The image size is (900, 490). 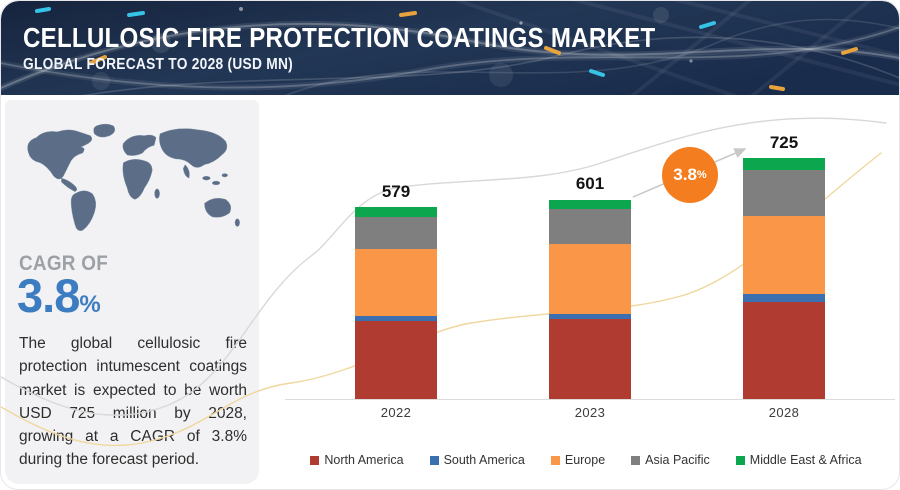 What do you see at coordinates (158, 65) in the screenshot?
I see `page-subtitle: GLOBAL FORECAST TO 2028 (USD MN)` at bounding box center [158, 65].